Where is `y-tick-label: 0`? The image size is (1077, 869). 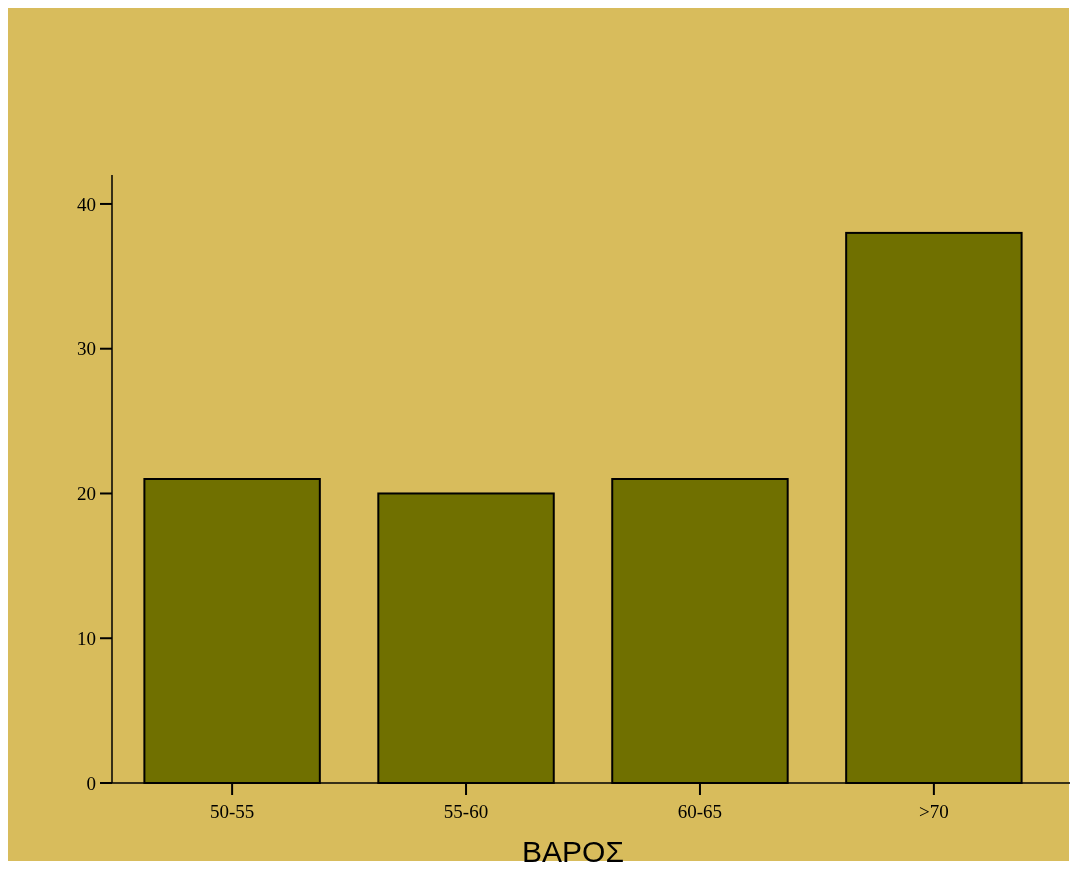 y-tick-label: 0 is located at coordinates (91, 783).